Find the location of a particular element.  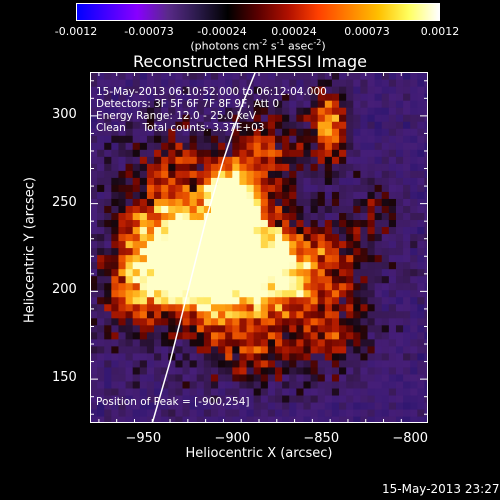

units-exponent: -2 is located at coordinates (317, 42).